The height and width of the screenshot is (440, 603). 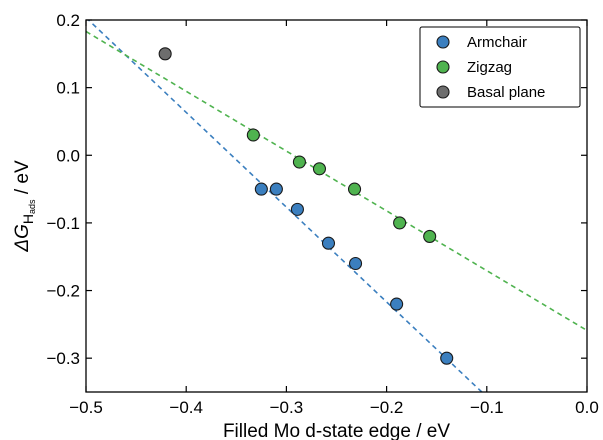 I want to click on y-tick-label: 0.1, so click(x=68, y=88).